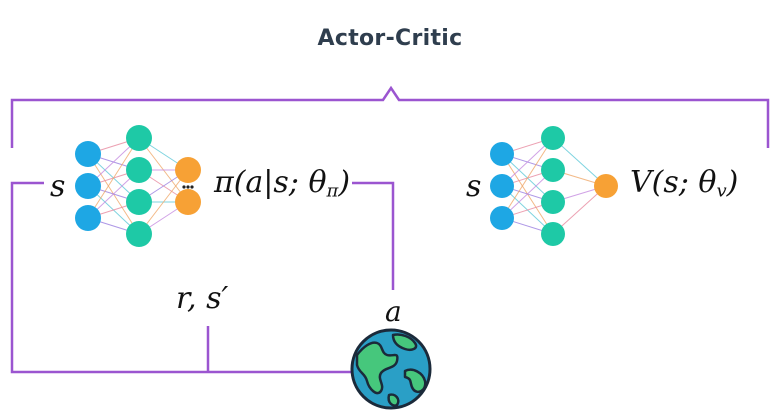  I want to click on value-close: ), so click(732, 182).